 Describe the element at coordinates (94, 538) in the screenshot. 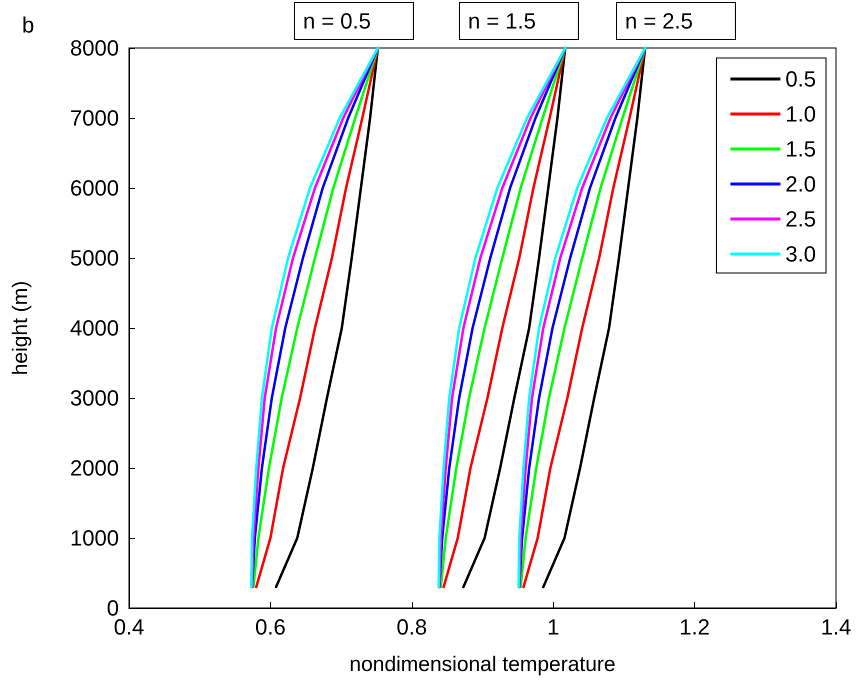

I see `y-tick-label: 1000` at that location.